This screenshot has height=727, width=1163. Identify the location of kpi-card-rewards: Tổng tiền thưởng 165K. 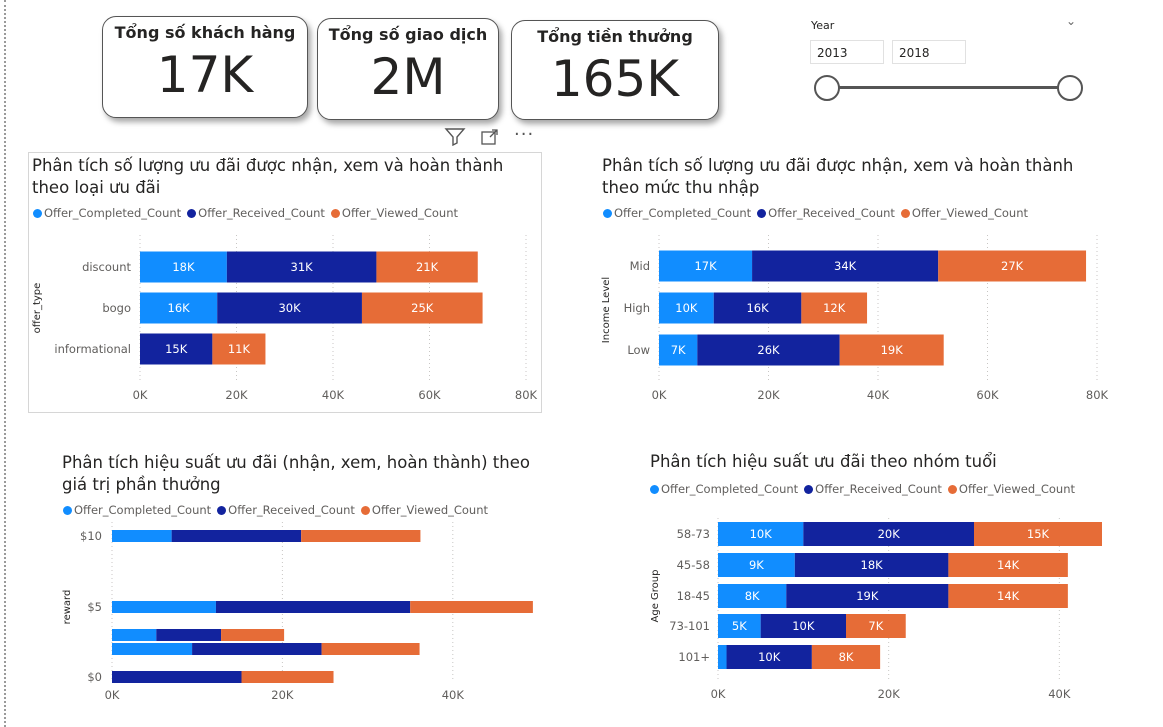
(615, 70).